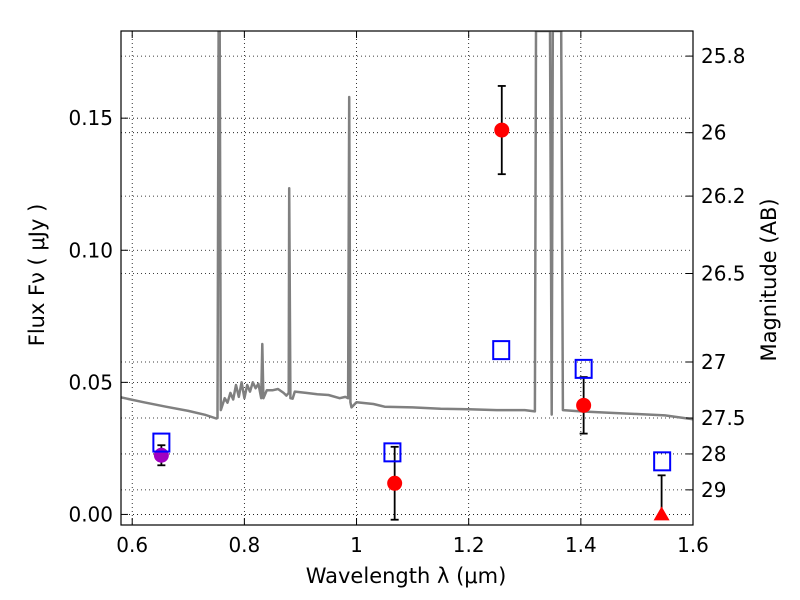  Describe the element at coordinates (723, 196) in the screenshot. I see `y2-tick-label: 26.2` at that location.